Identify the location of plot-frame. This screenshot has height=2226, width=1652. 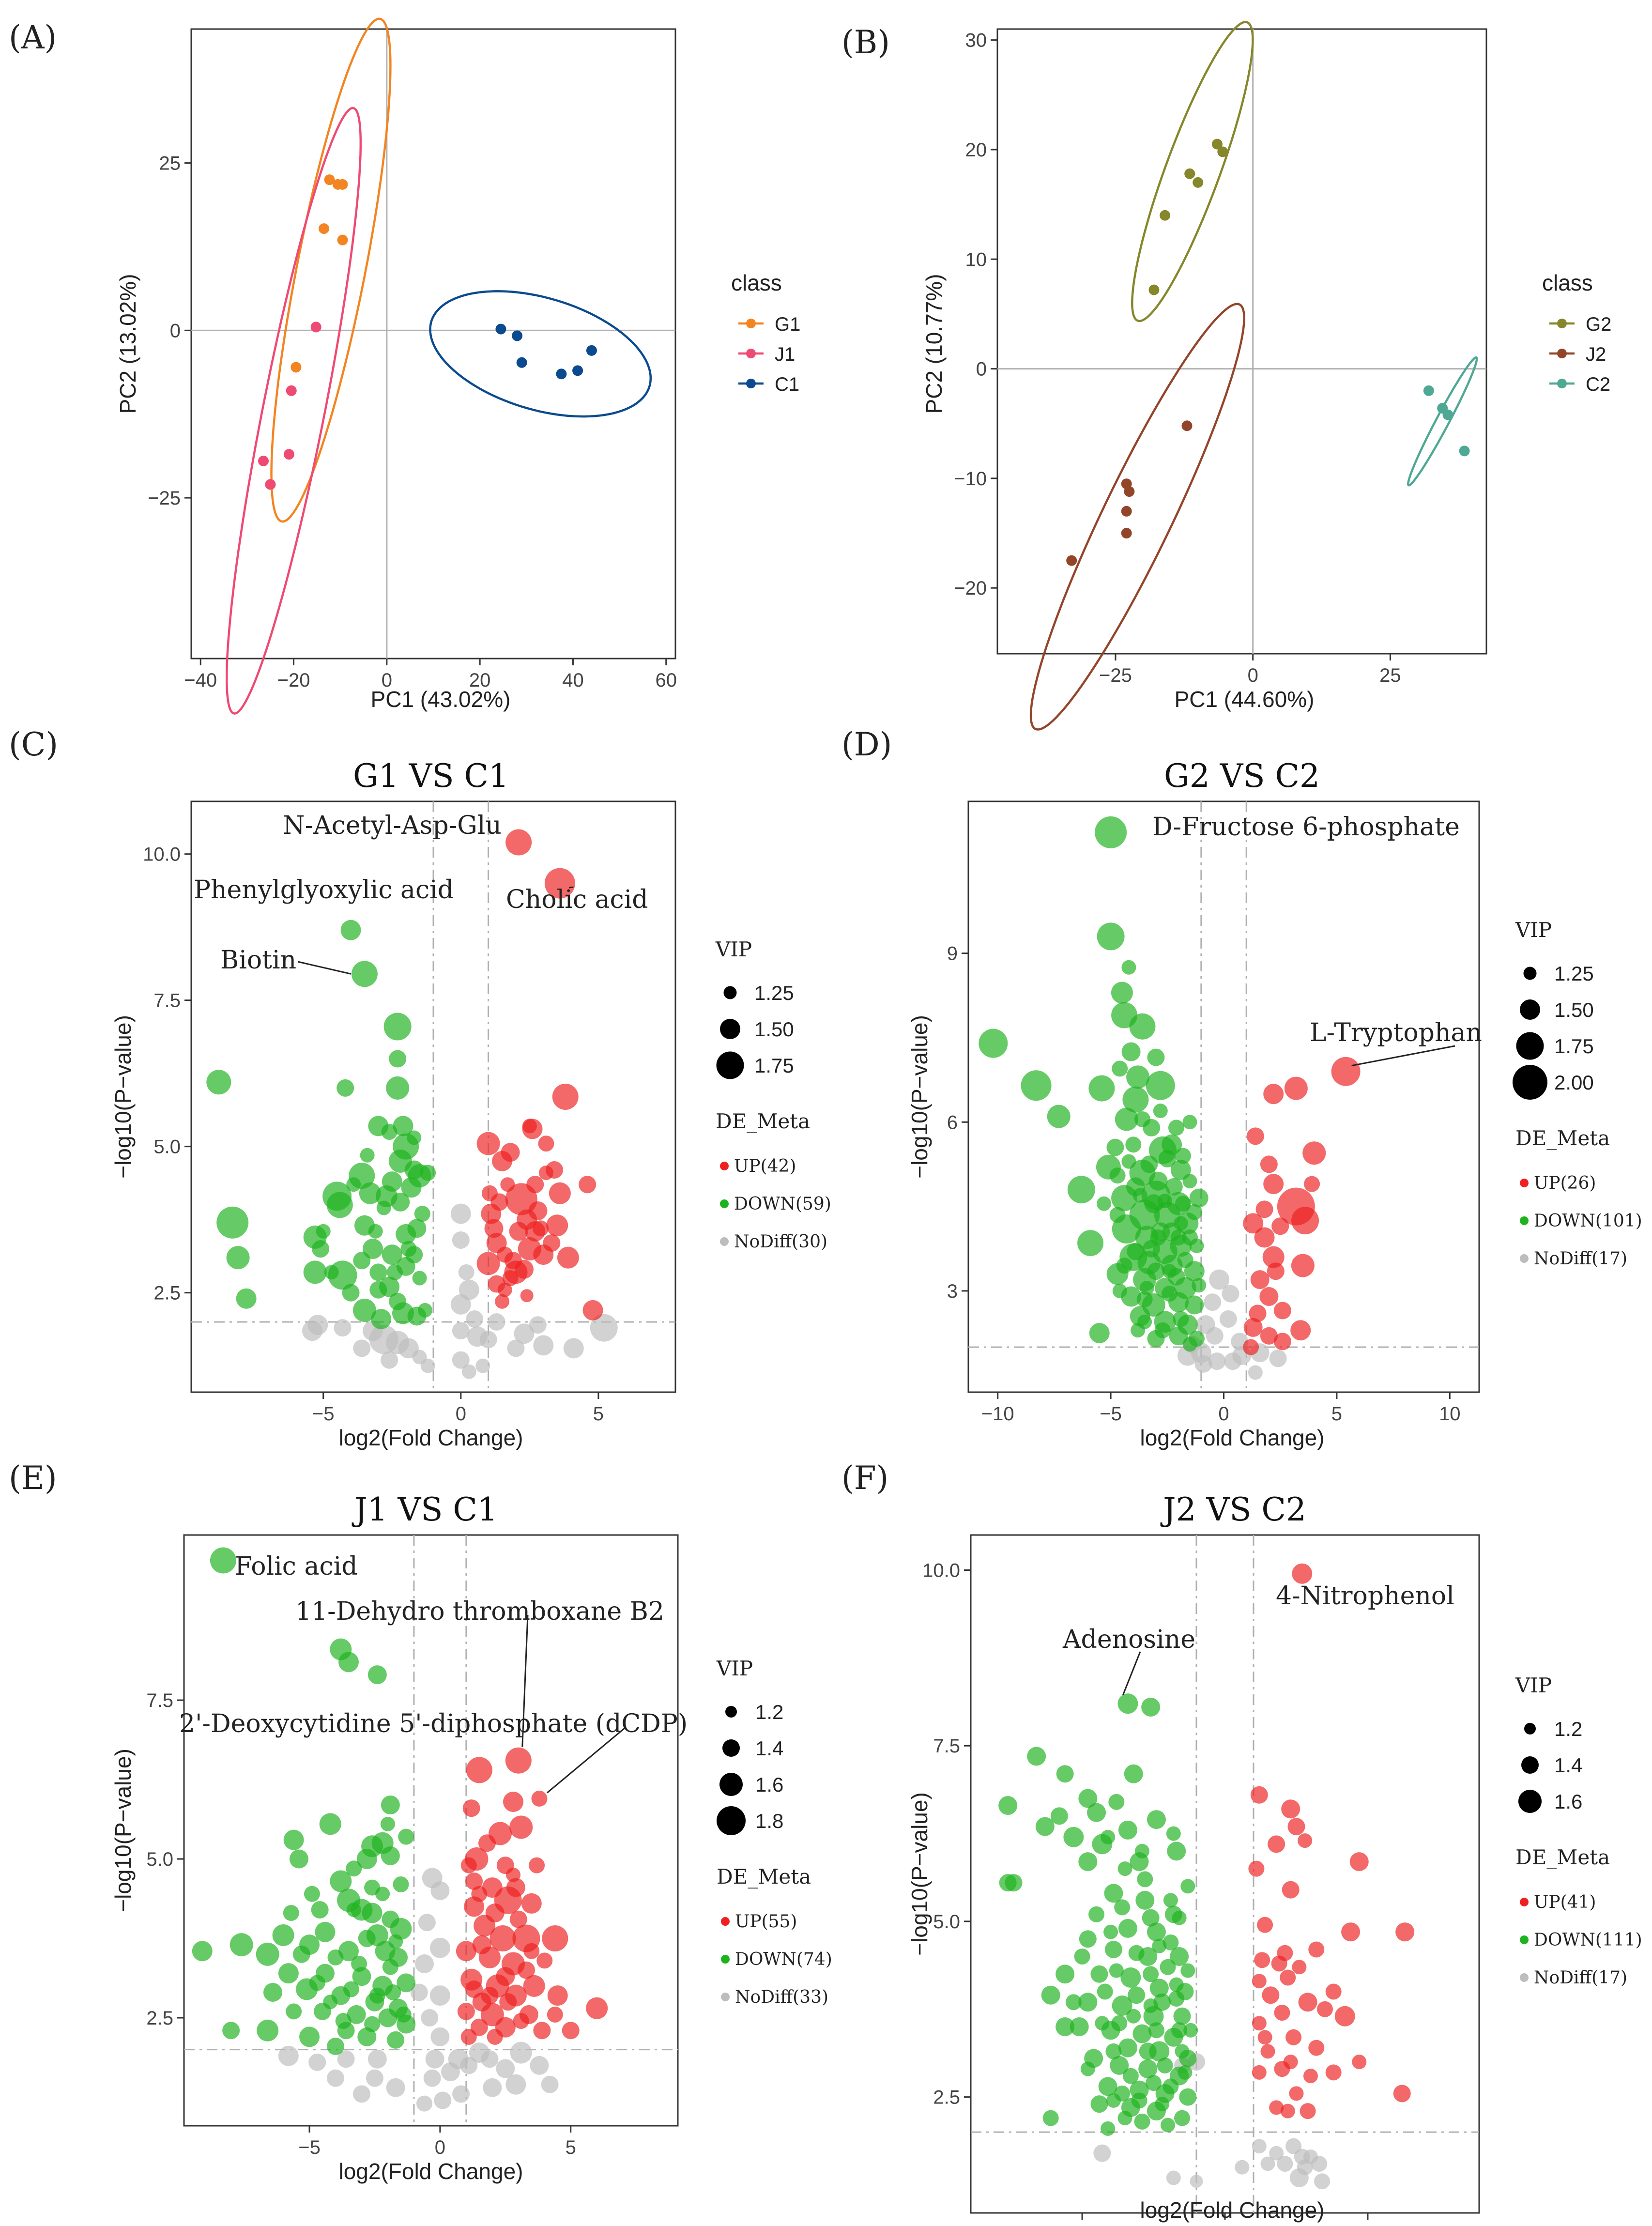
(433, 344).